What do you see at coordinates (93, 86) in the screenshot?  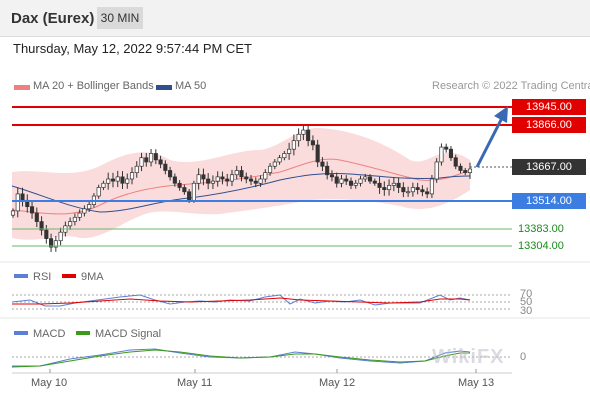 I see `ma20-legend-label: MA 20 + Bollinger Bands` at bounding box center [93, 86].